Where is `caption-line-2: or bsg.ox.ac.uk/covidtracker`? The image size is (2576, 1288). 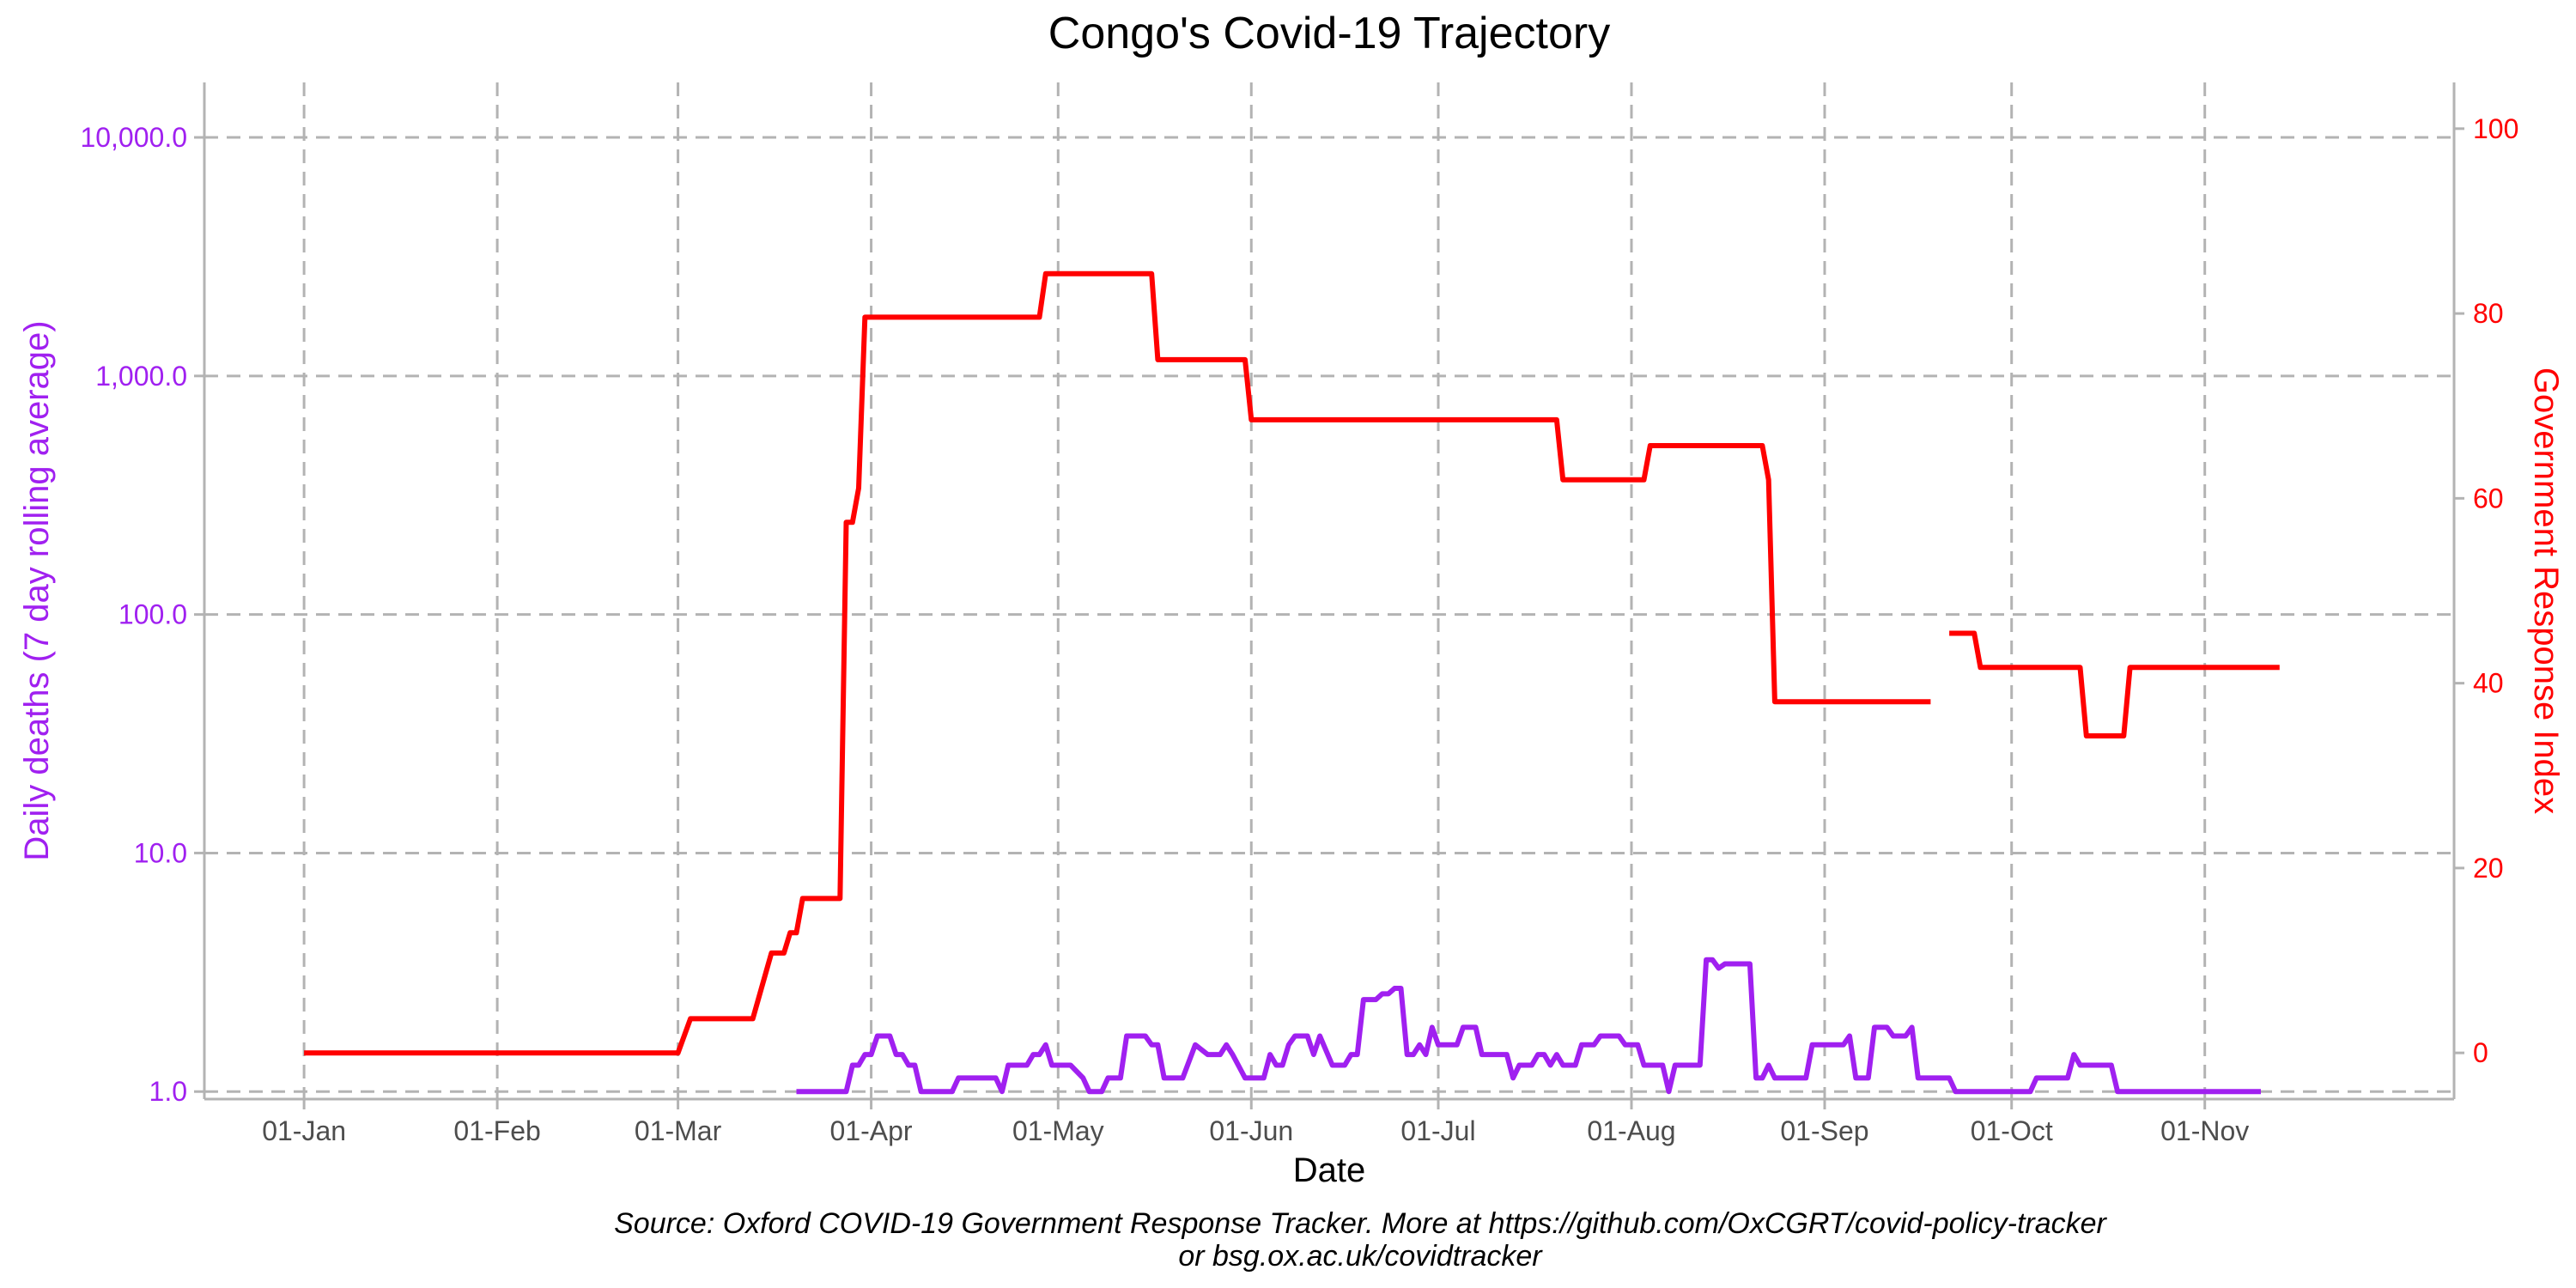 caption-line-2: or bsg.ox.ac.uk/covidtracker is located at coordinates (1360, 1257).